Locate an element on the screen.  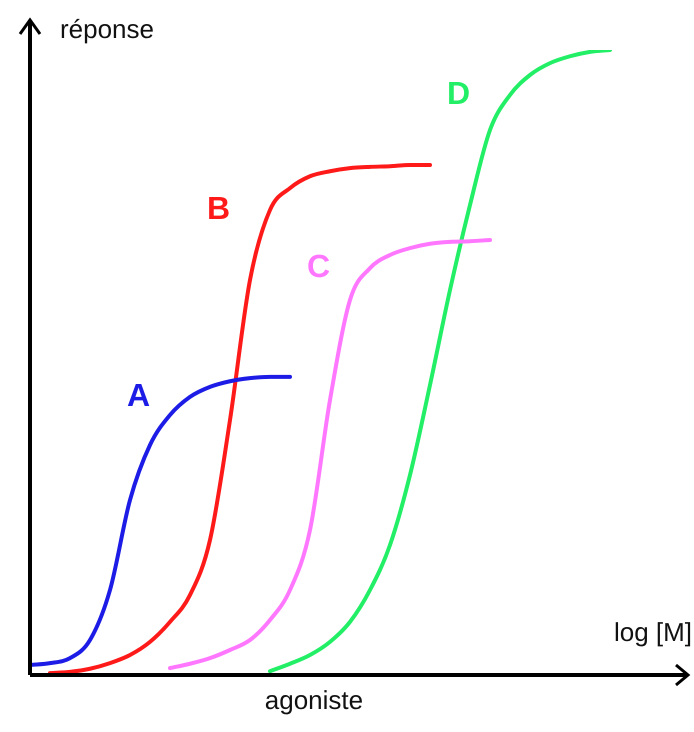
series-label: A is located at coordinates (138, 395).